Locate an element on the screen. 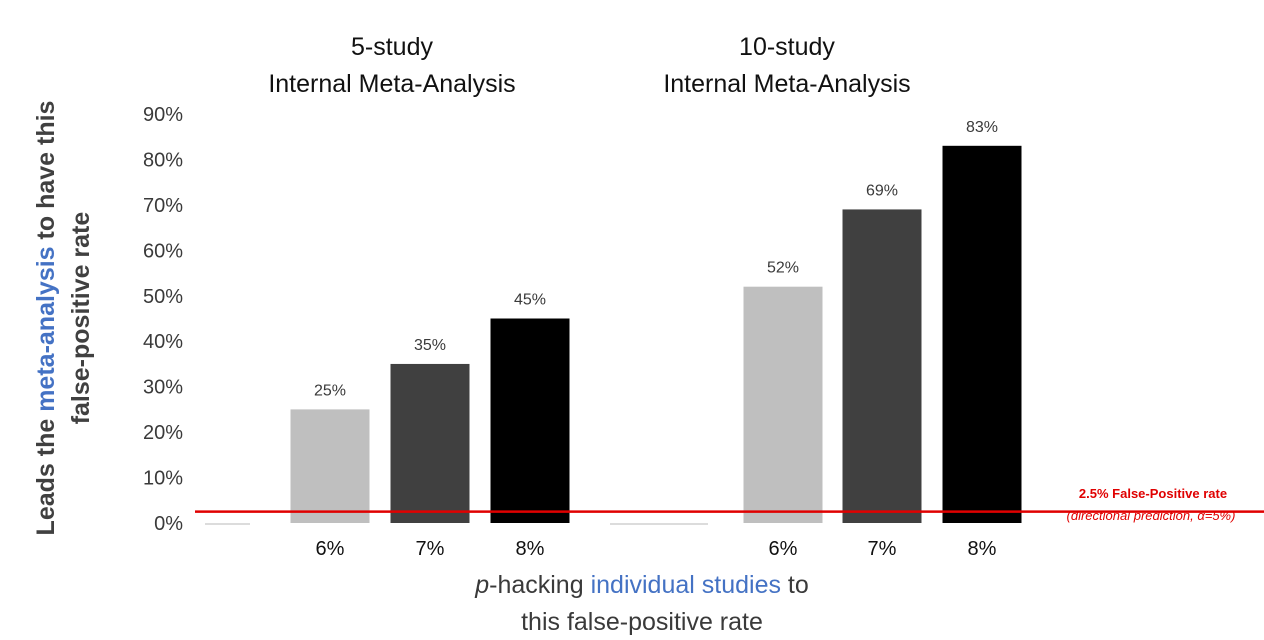  y-axis-label-highlight: meta-analysis is located at coordinates (46, 328).